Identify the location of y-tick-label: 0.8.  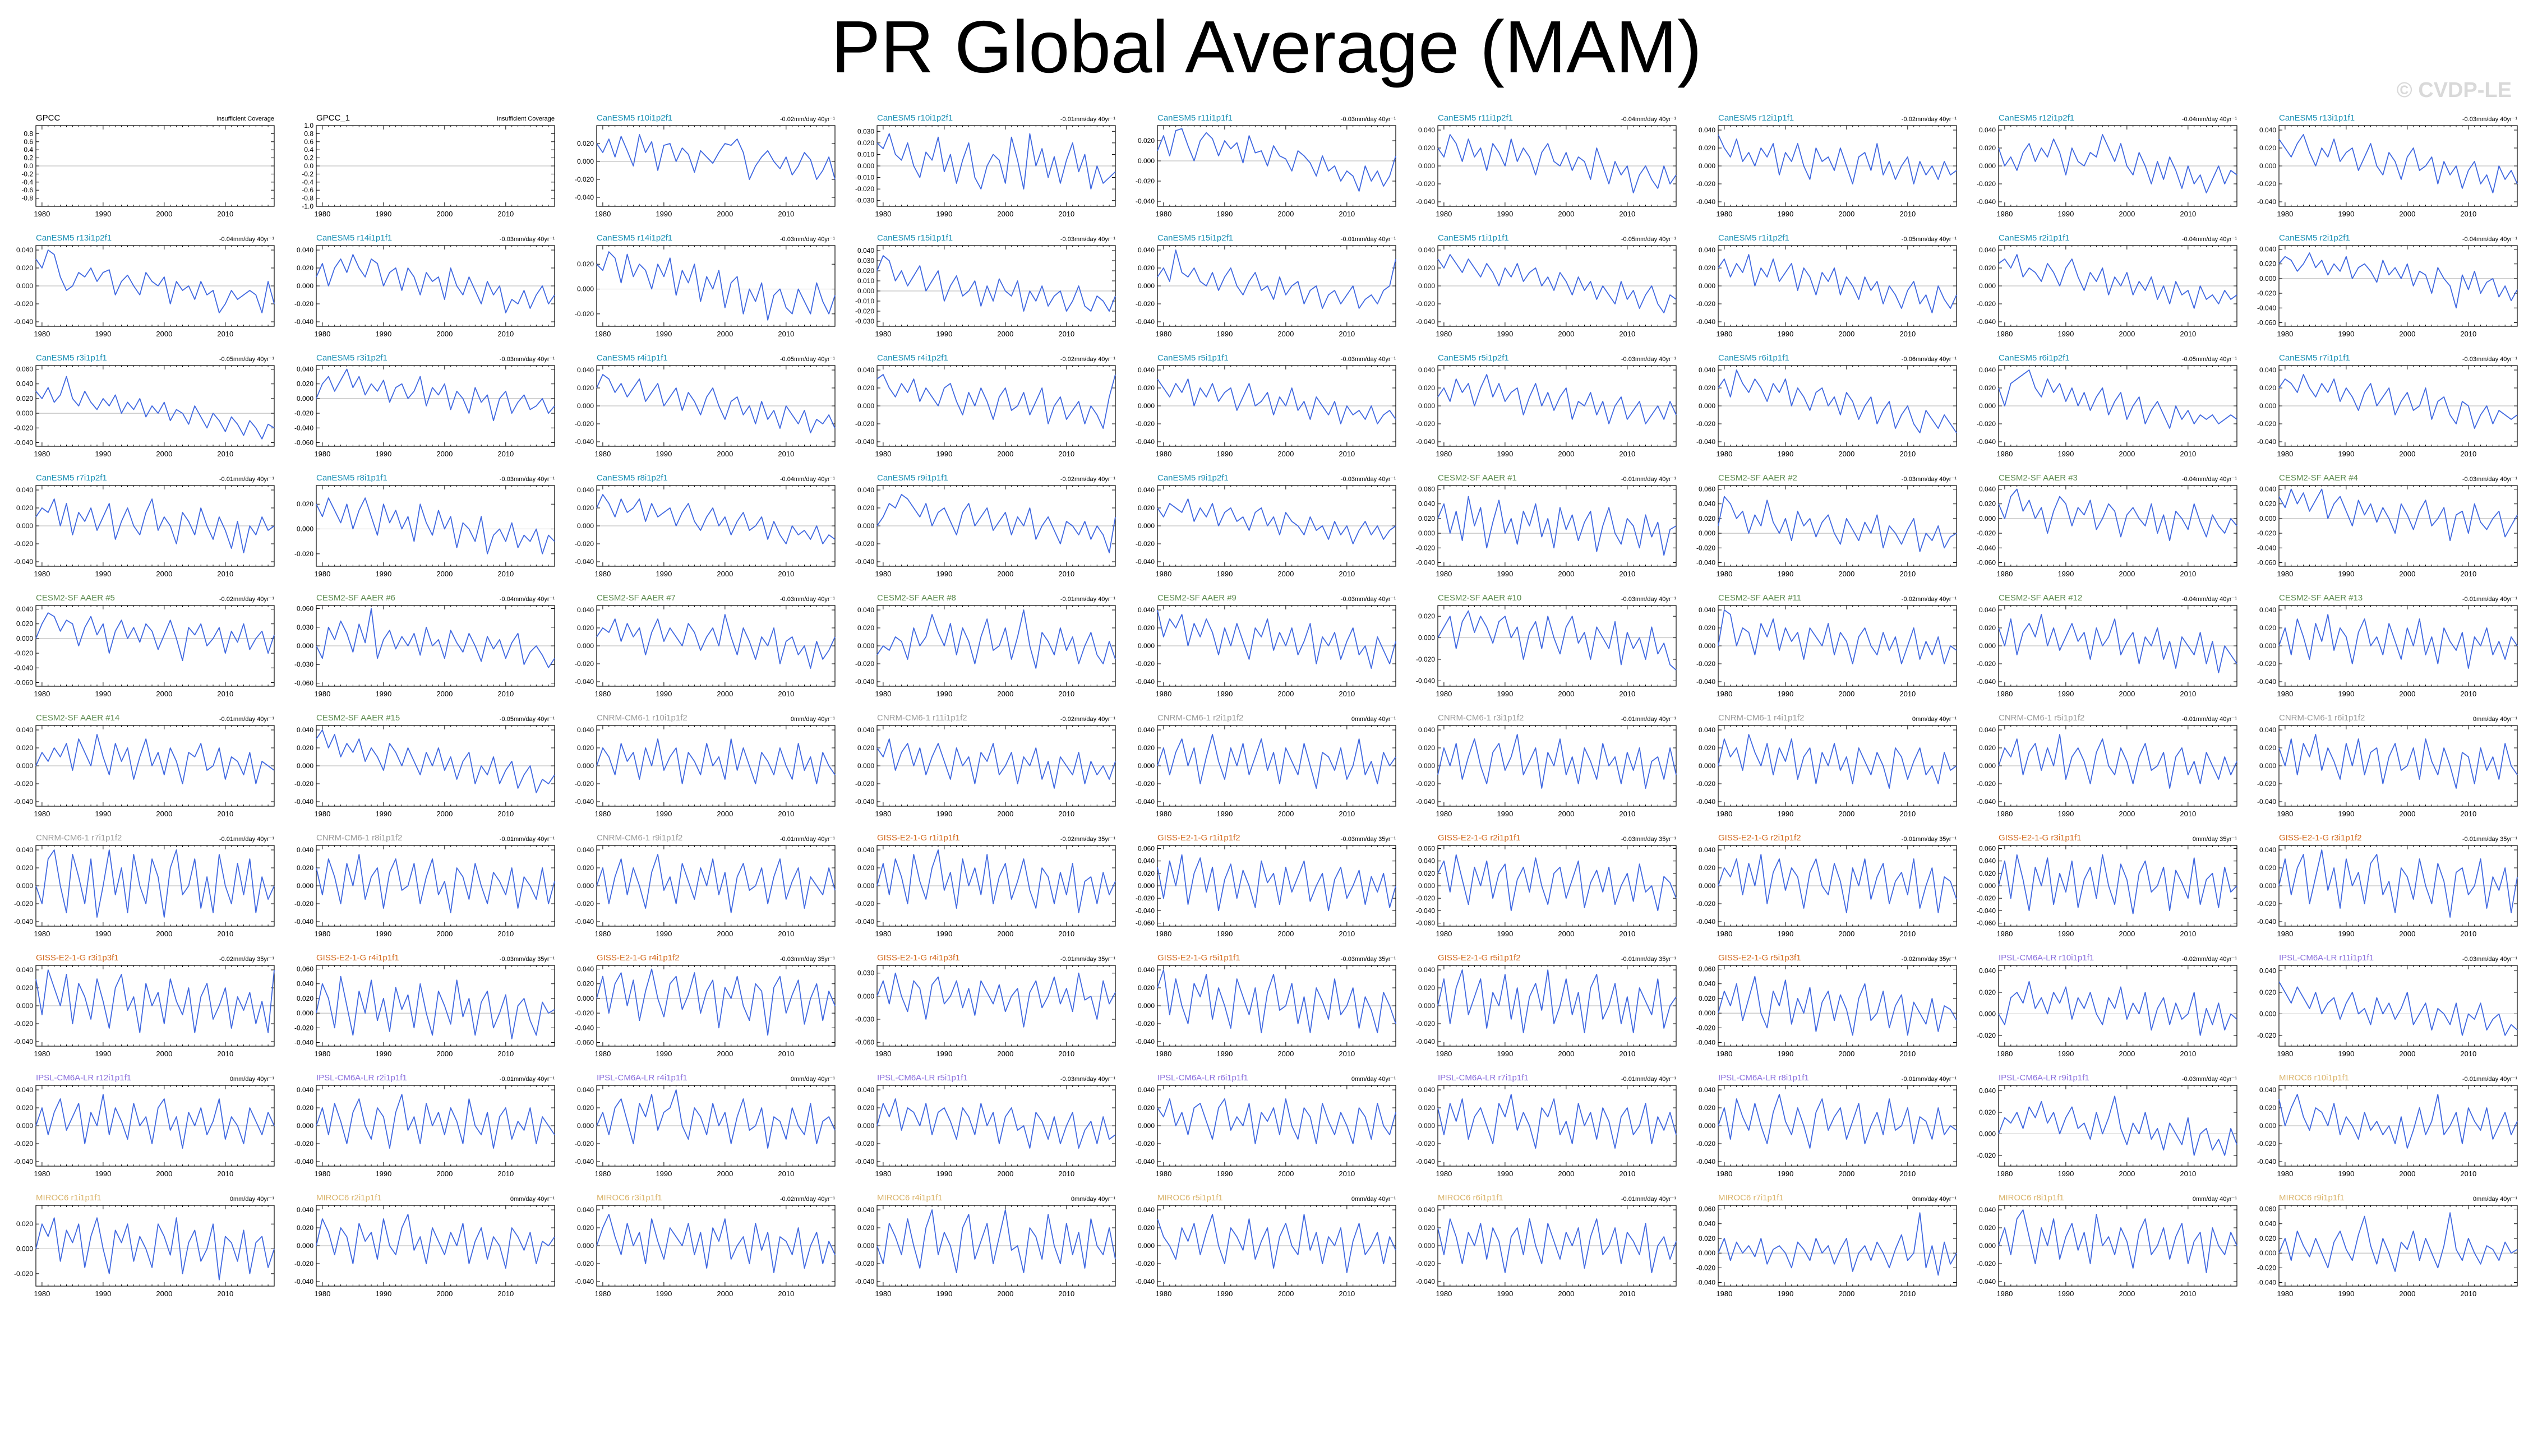
(29, 133).